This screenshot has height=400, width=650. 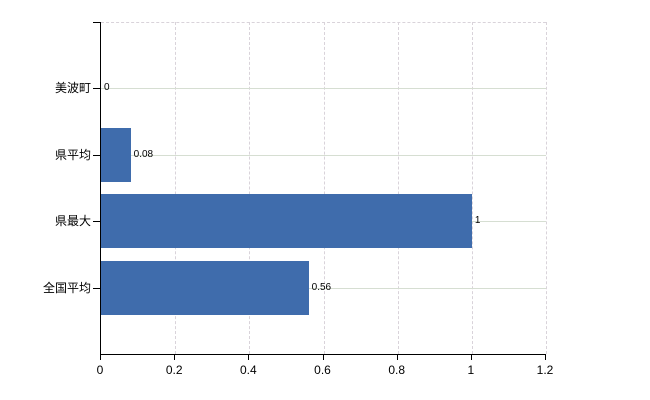 I want to click on bar-value-label: 0.08, so click(x=143, y=154).